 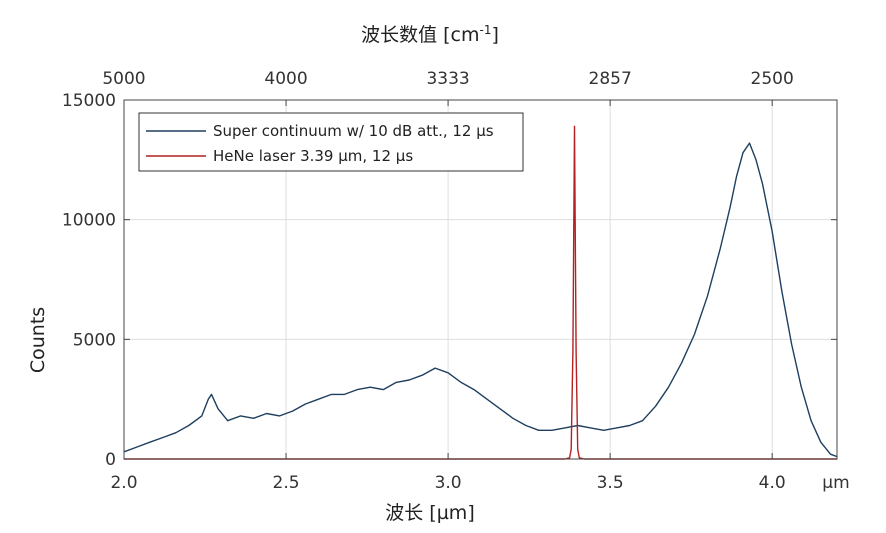 What do you see at coordinates (610, 79) in the screenshot?
I see `x2-tick-label-3: 2857` at bounding box center [610, 79].